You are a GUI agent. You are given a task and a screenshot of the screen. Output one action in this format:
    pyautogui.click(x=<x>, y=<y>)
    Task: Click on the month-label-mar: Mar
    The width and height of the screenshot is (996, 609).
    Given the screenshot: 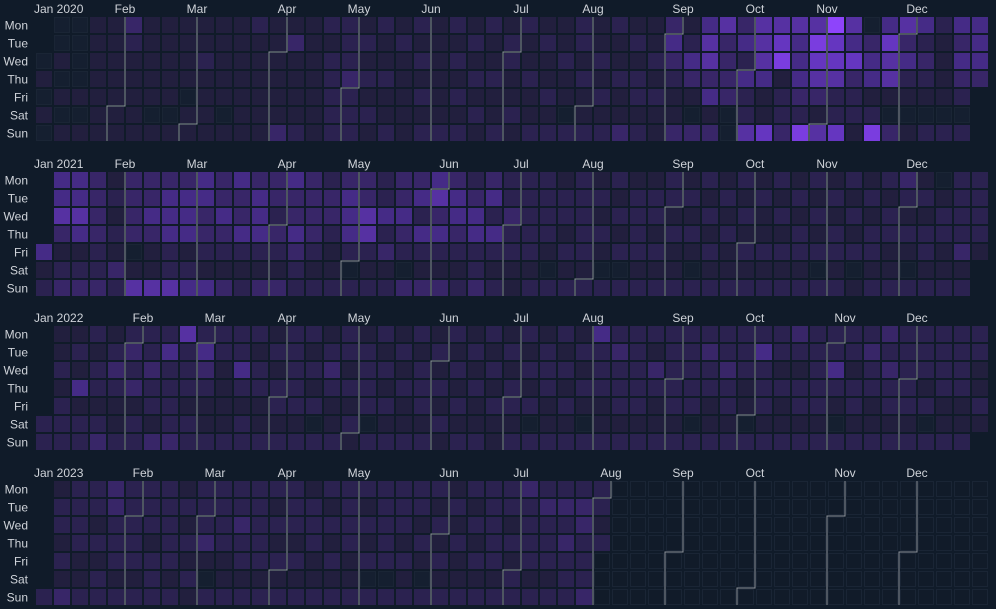 What is the action you would take?
    pyautogui.click(x=215, y=473)
    